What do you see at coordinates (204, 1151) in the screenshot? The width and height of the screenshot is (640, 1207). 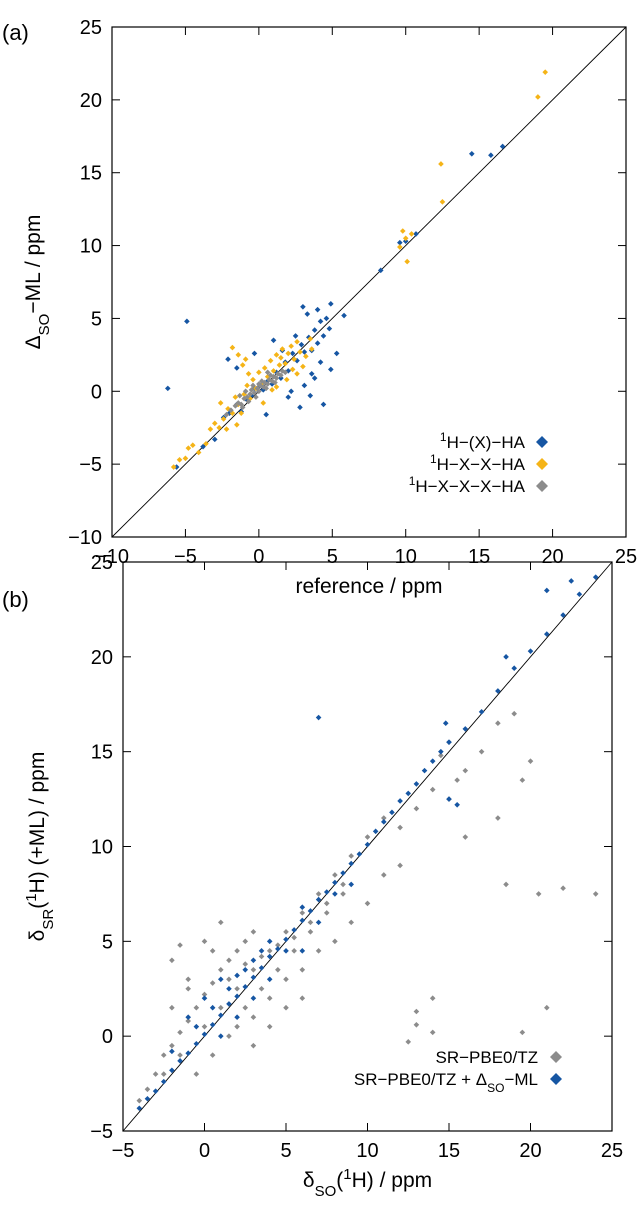 I see `x-tick-label: 0` at bounding box center [204, 1151].